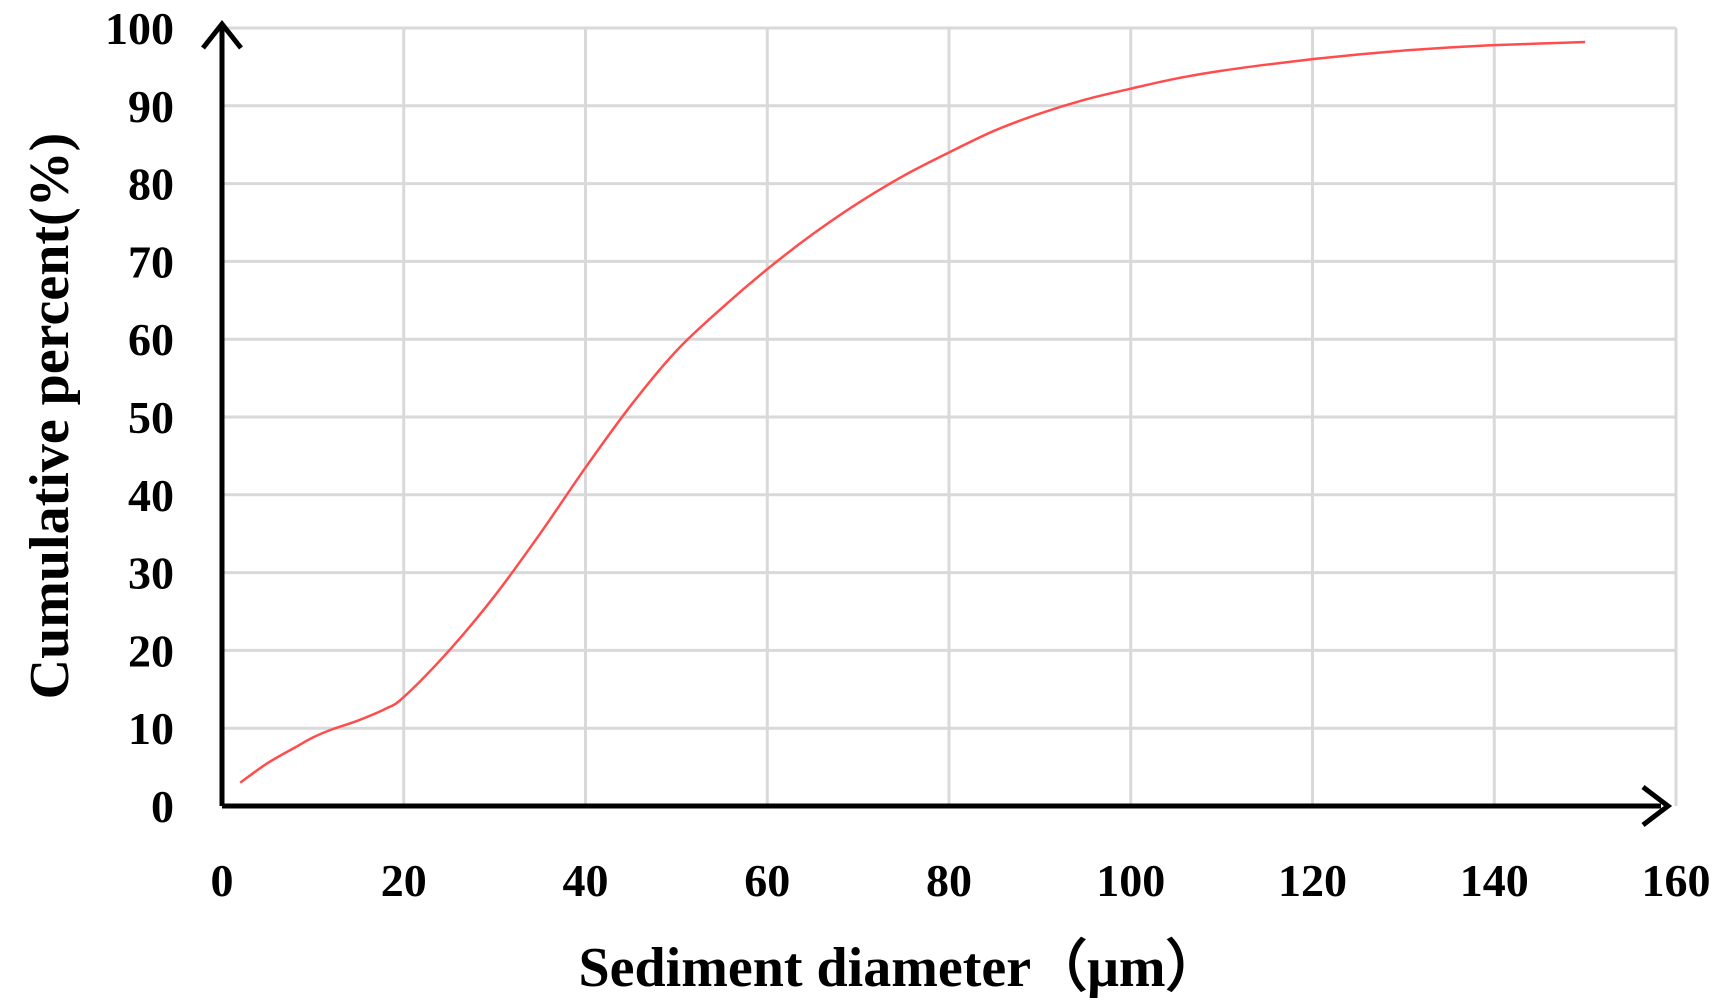 The width and height of the screenshot is (1721, 1001). I want to click on y-tick-label: 20, so click(151, 650).